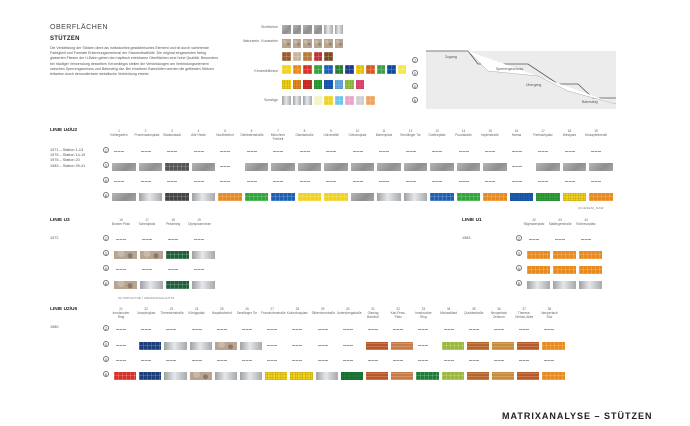 The image size is (690, 426). What do you see at coordinates (519, 253) in the screenshot?
I see `row-marker-s: S` at bounding box center [519, 253].